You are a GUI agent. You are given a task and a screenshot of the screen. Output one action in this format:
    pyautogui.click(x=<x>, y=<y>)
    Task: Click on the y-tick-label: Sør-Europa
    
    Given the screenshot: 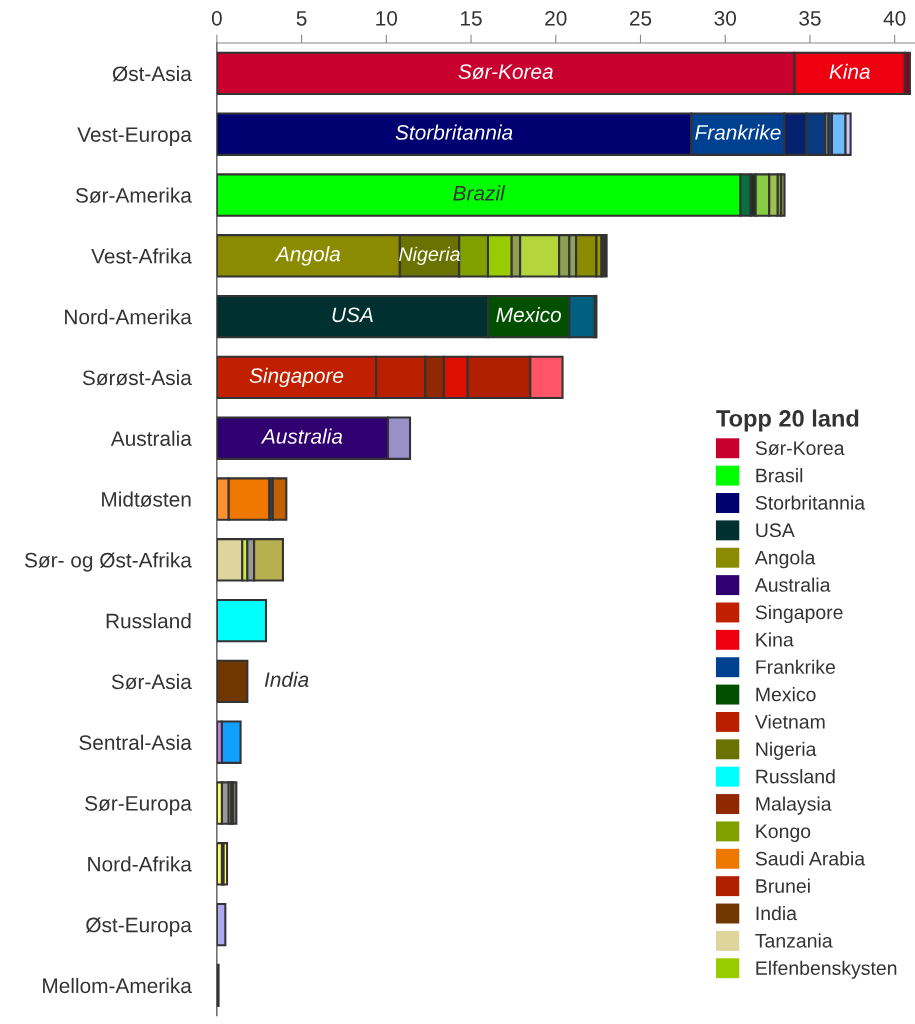 What is the action you would take?
    pyautogui.click(x=138, y=805)
    